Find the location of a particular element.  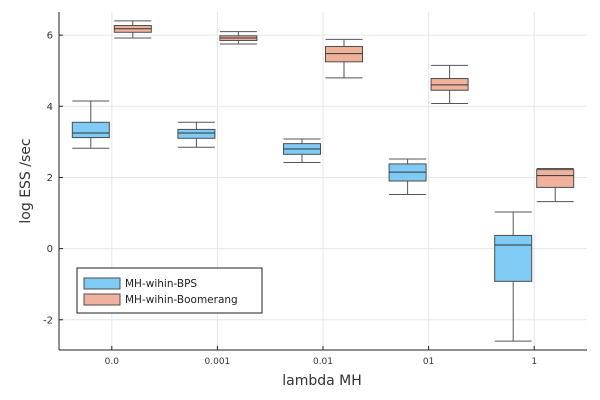

legend-frame is located at coordinates (169, 290).